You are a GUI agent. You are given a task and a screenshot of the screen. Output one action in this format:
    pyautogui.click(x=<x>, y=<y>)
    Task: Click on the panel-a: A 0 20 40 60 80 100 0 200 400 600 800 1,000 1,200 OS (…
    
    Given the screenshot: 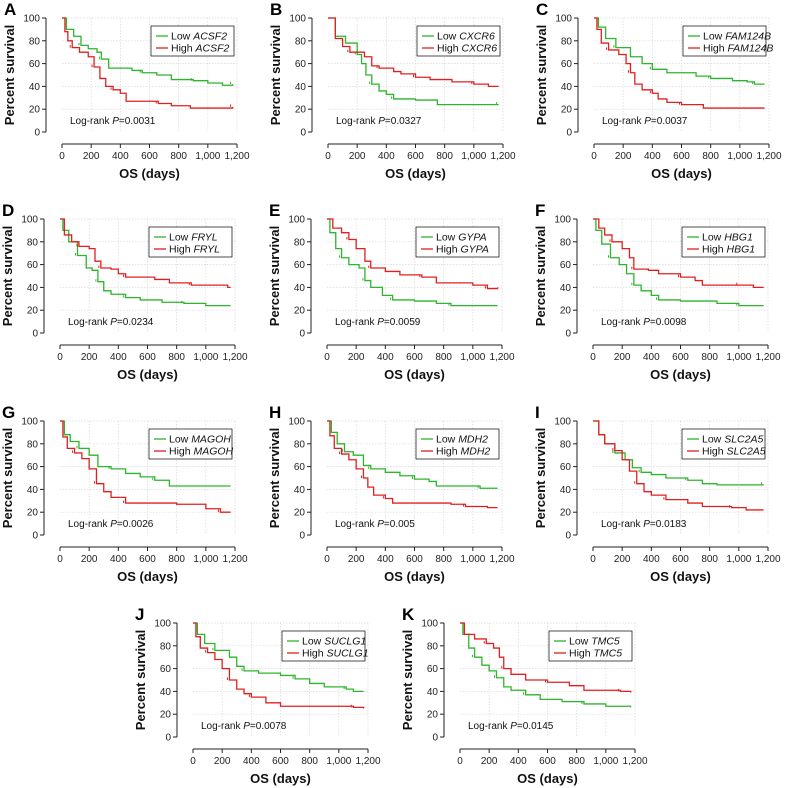 What is the action you would take?
    pyautogui.click(x=126, y=90)
    